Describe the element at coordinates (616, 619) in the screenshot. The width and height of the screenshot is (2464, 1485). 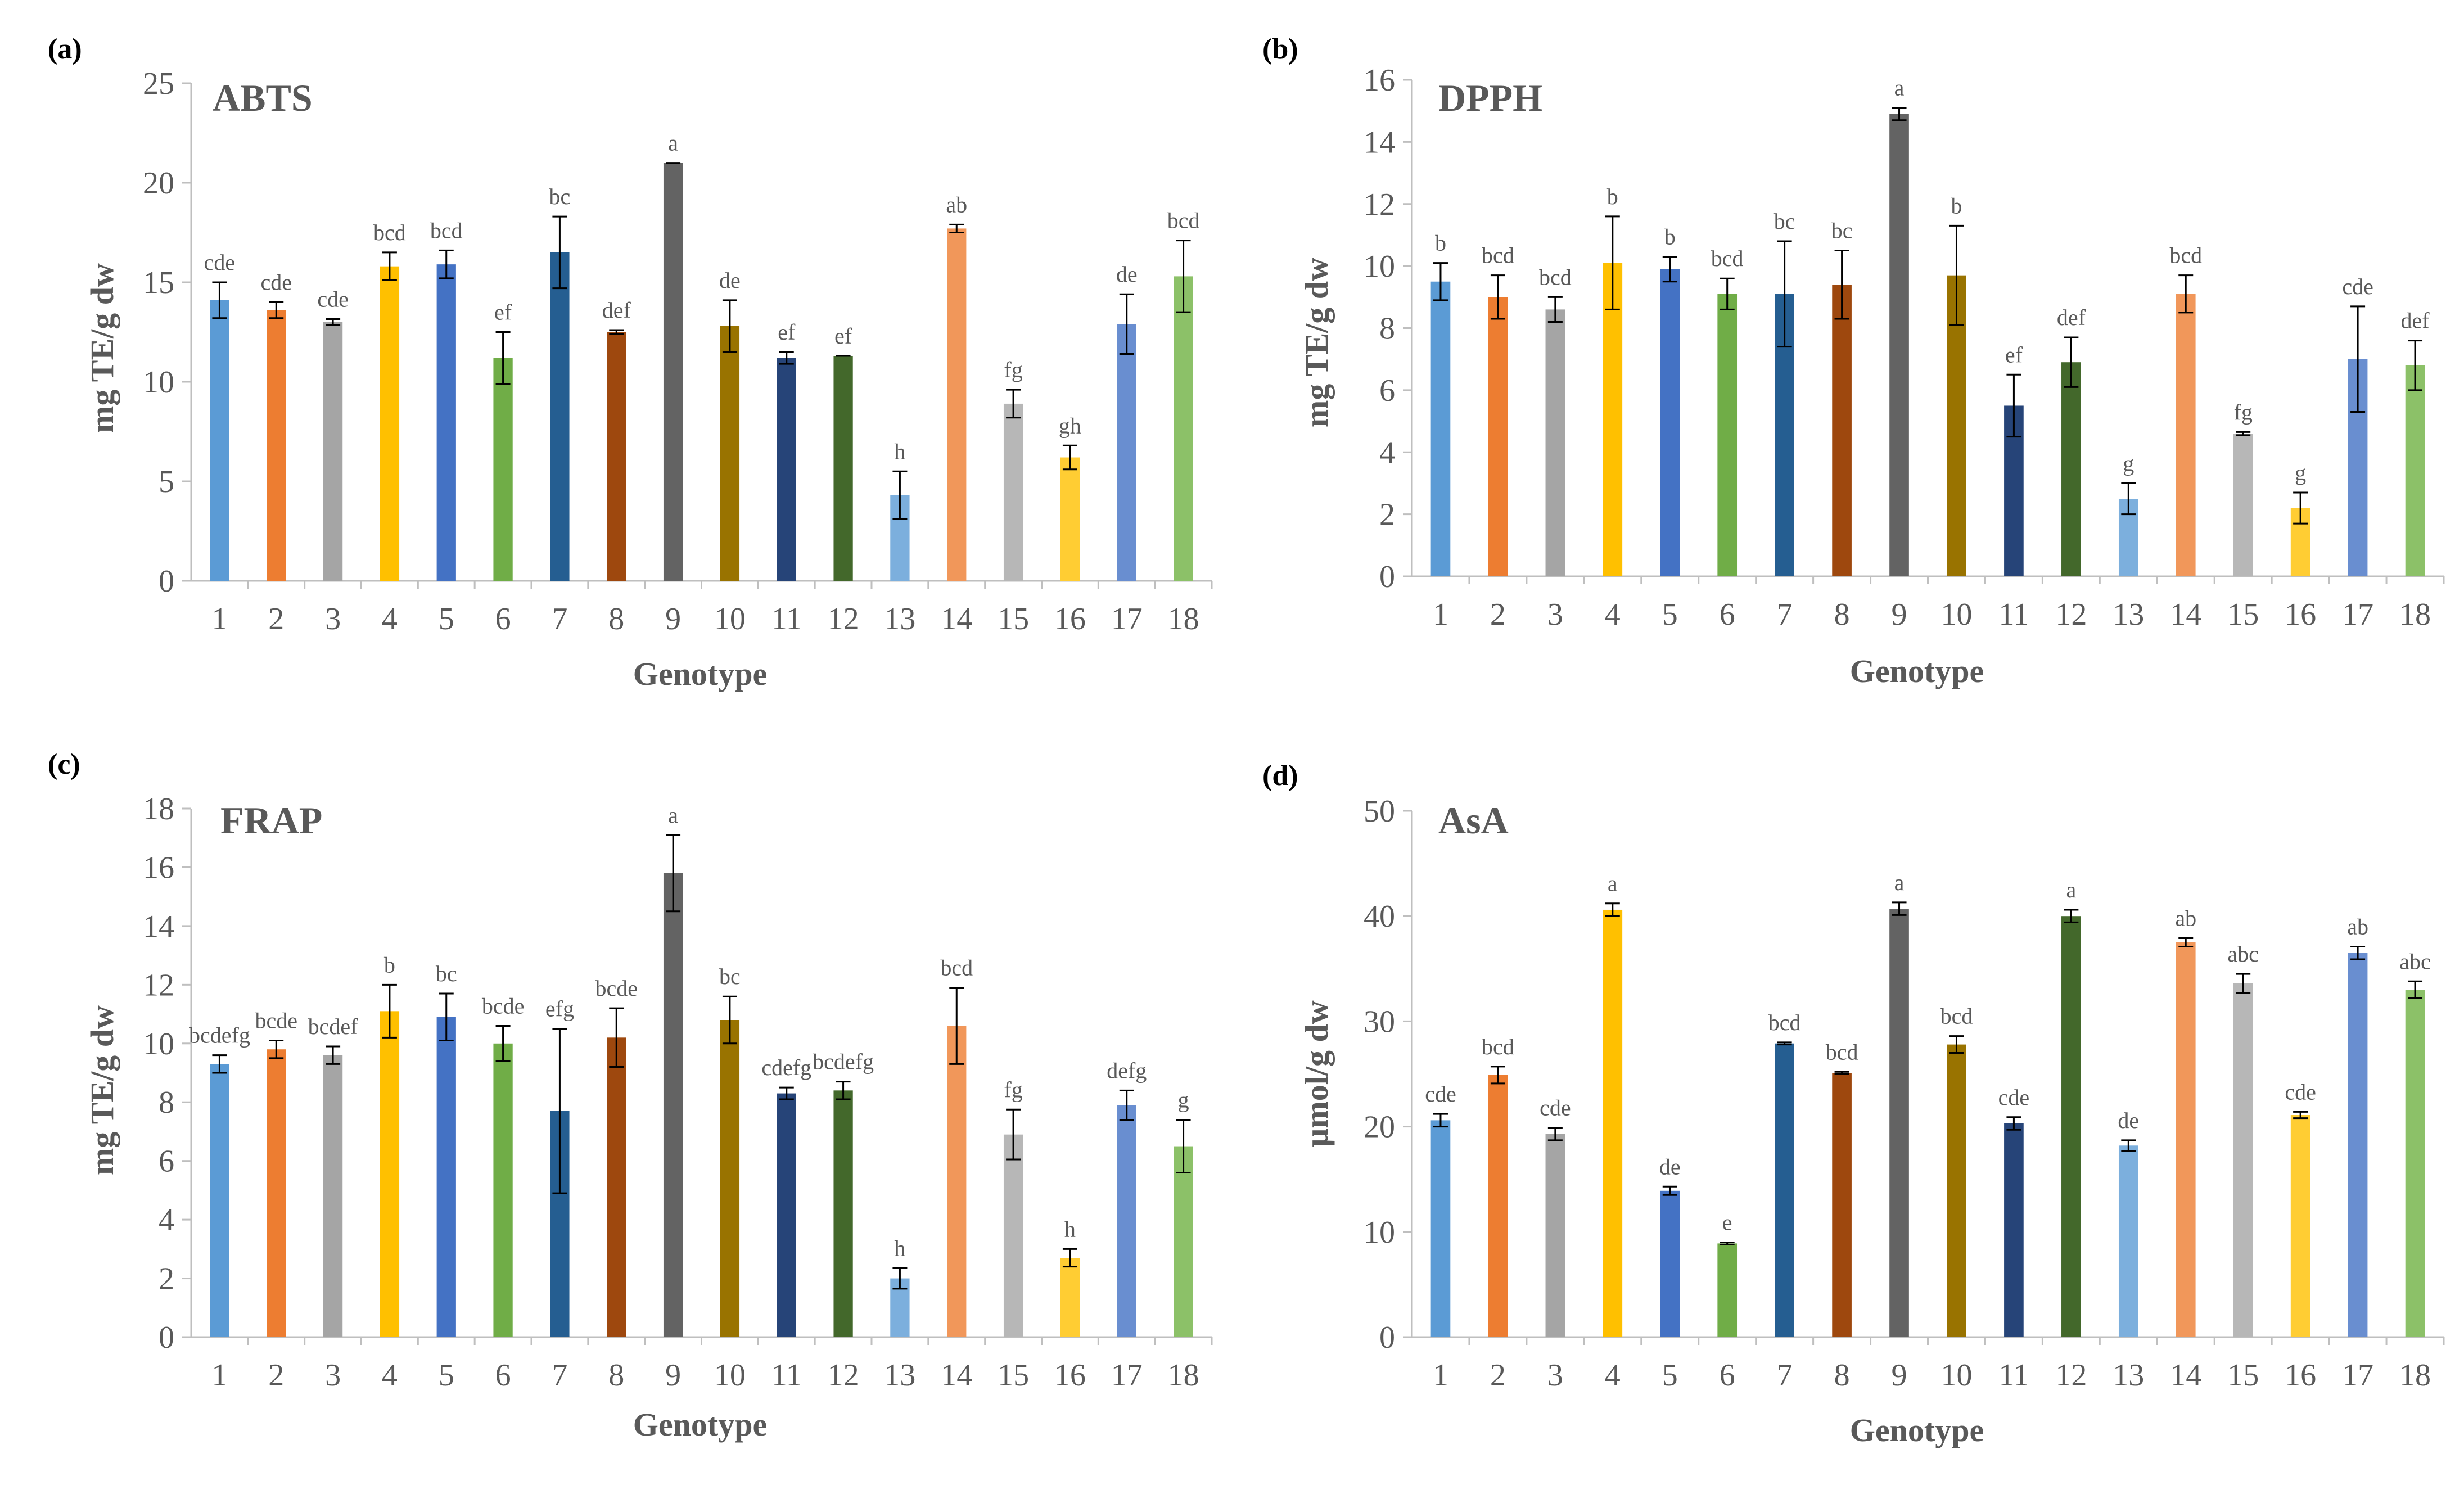
I see `x-tick-label: 8` at that location.